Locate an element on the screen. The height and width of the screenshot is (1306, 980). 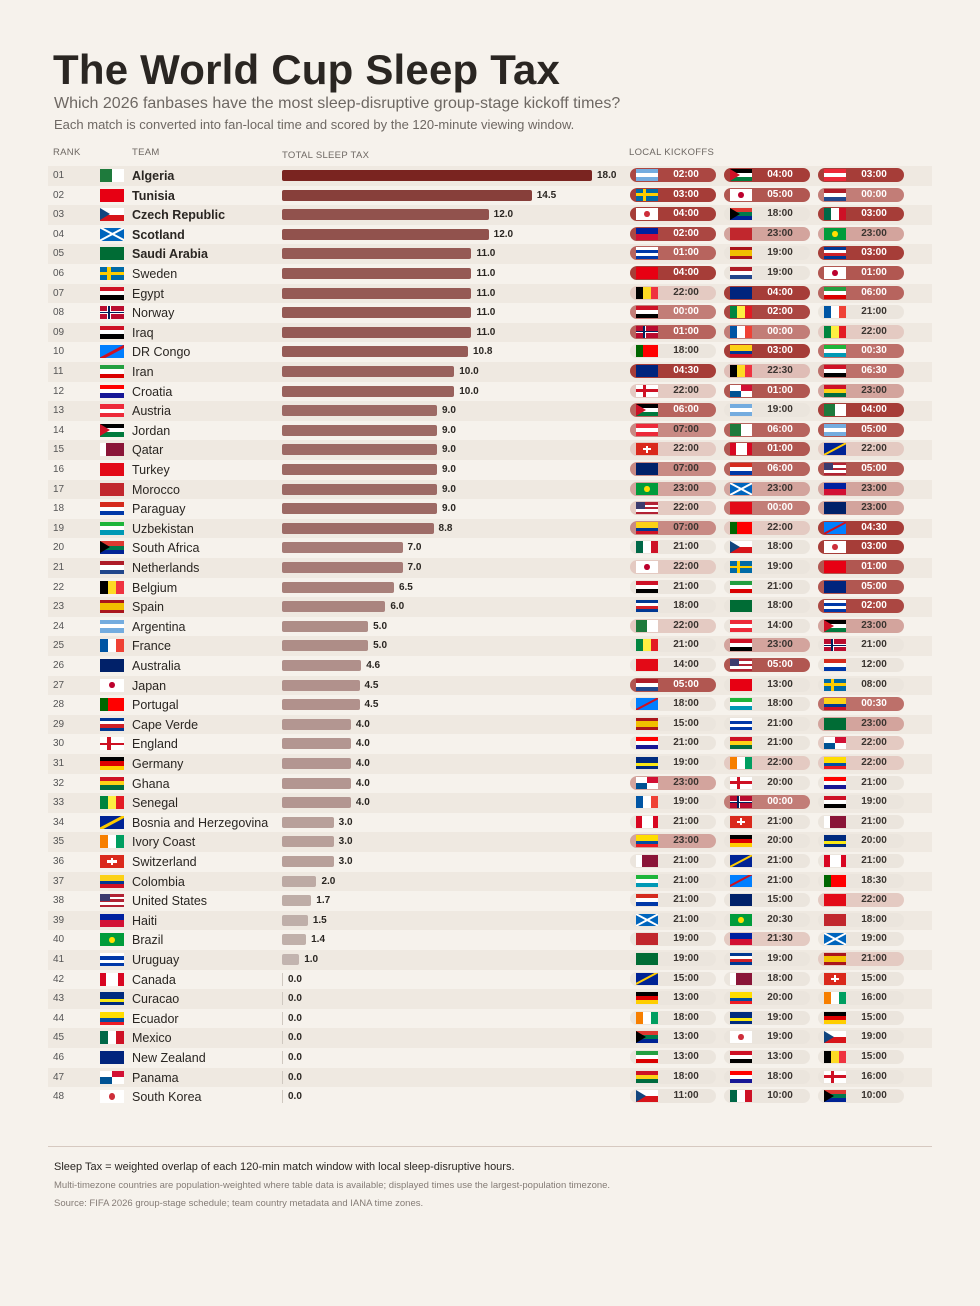
kickoff-time: 02:00 is located at coordinates (686, 174).